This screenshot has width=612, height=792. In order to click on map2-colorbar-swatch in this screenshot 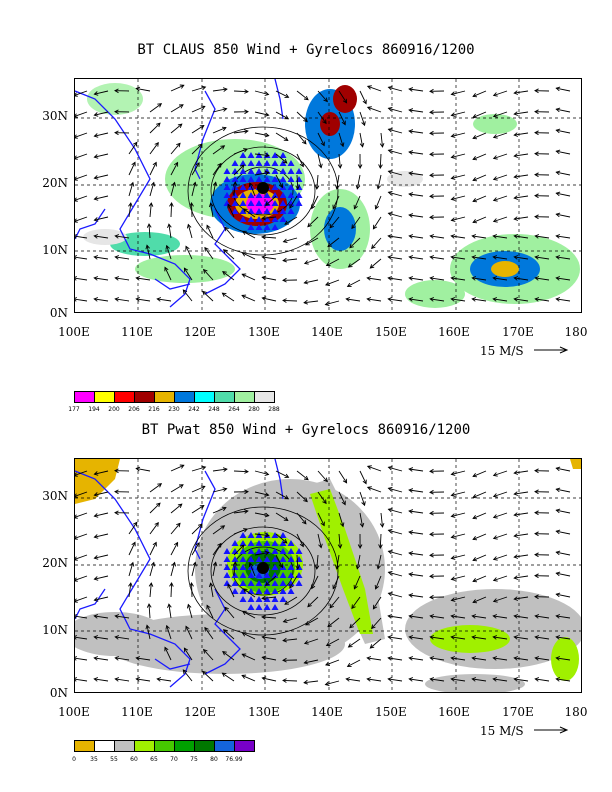, I will do `click(204, 746)`.